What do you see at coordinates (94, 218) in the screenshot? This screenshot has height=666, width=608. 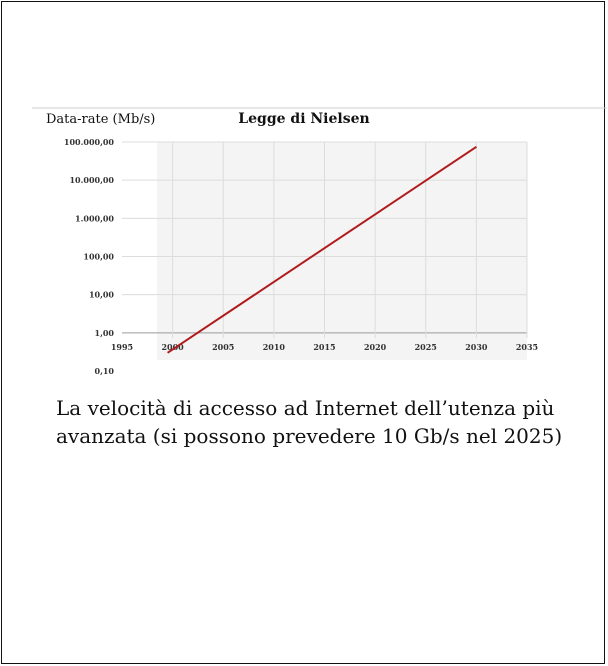 I see `y-tick-label: 1.000,00` at bounding box center [94, 218].